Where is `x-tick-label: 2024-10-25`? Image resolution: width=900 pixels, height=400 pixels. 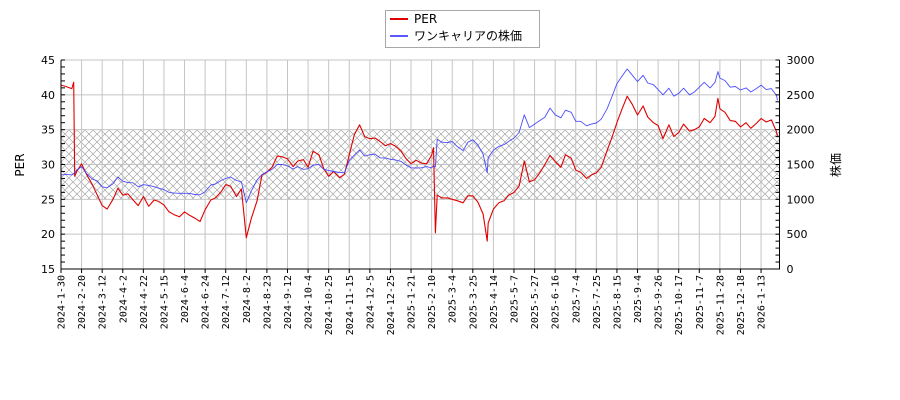 x-tick-label: 2024-10-25 is located at coordinates (329, 305).